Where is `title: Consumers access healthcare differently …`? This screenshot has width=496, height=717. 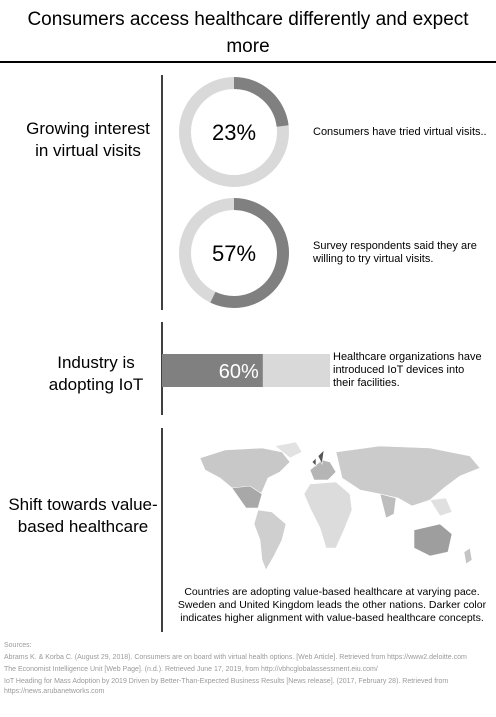 title: Consumers access healthcare differently … is located at coordinates (248, 33).